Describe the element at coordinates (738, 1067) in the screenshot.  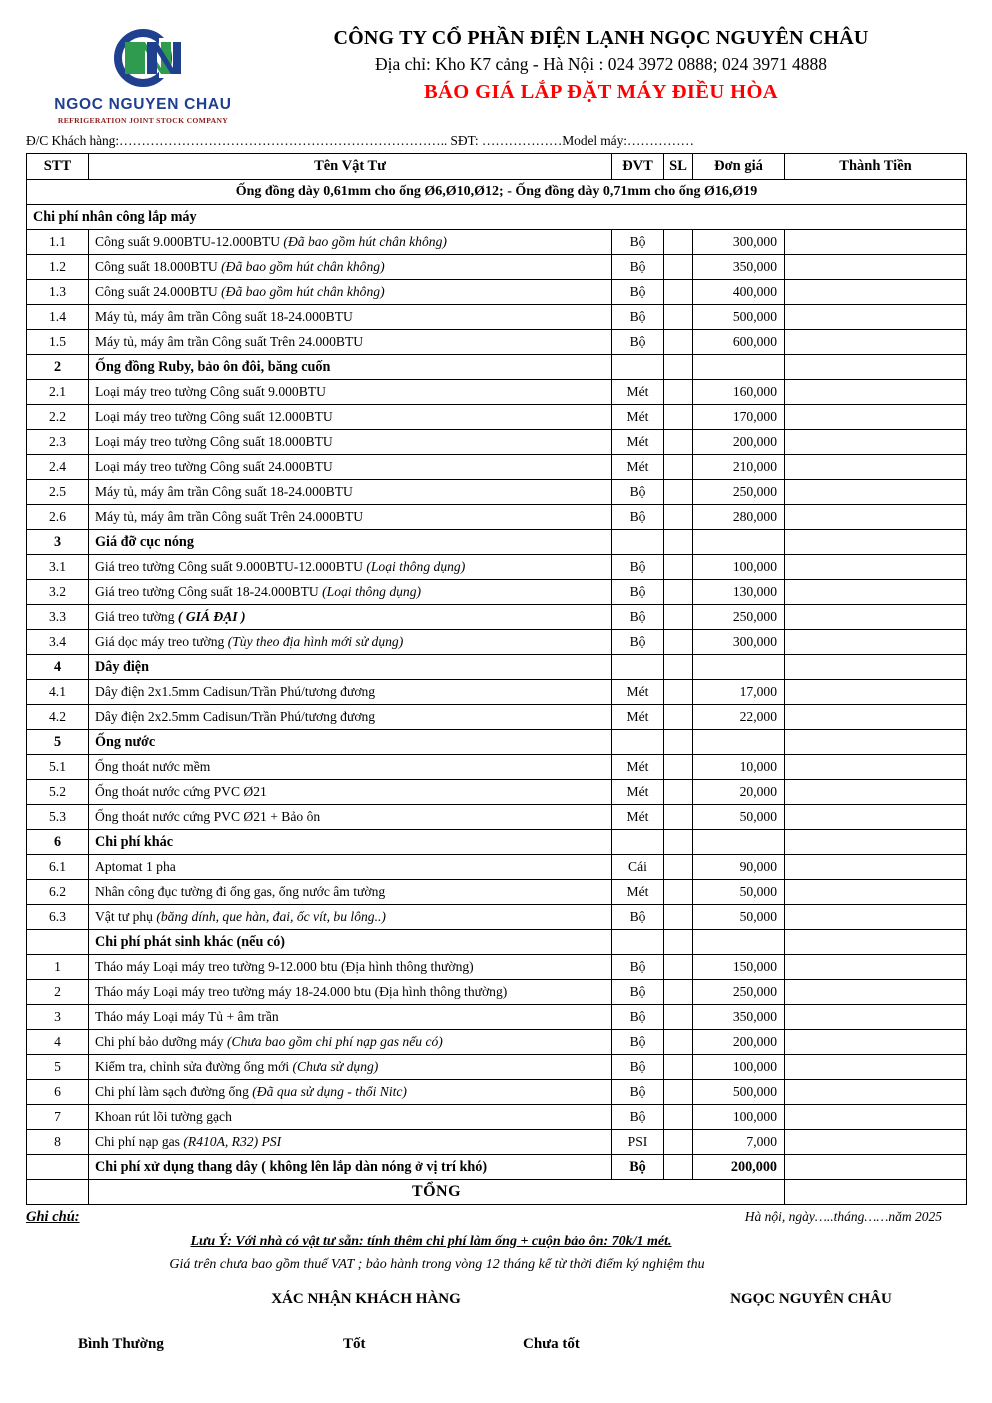
I see `cell-price: 100,000` at that location.